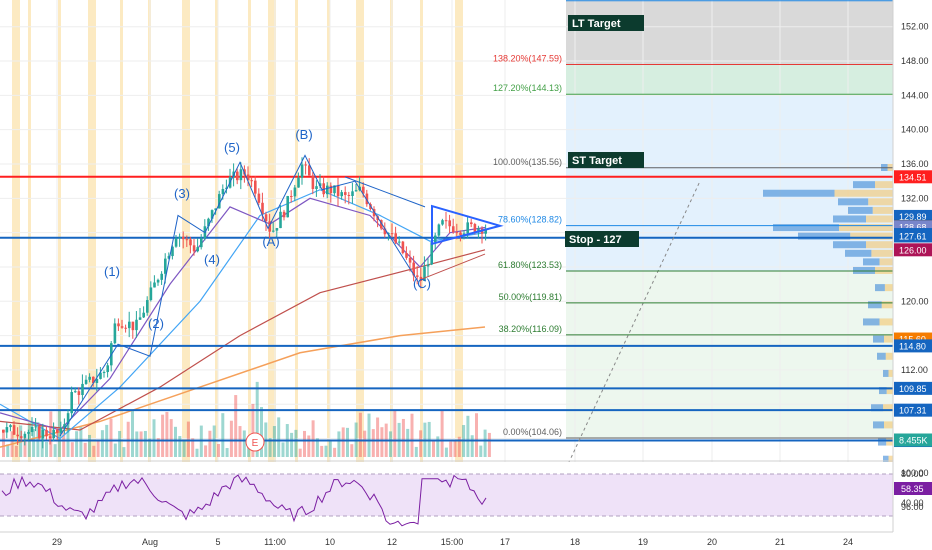 The height and width of the screenshot is (550, 932). I want to click on time-axis-ticks: 29 Aug 5 11:00 10 12 15:00 17 18 19 20 21 24, so click(452, 542).